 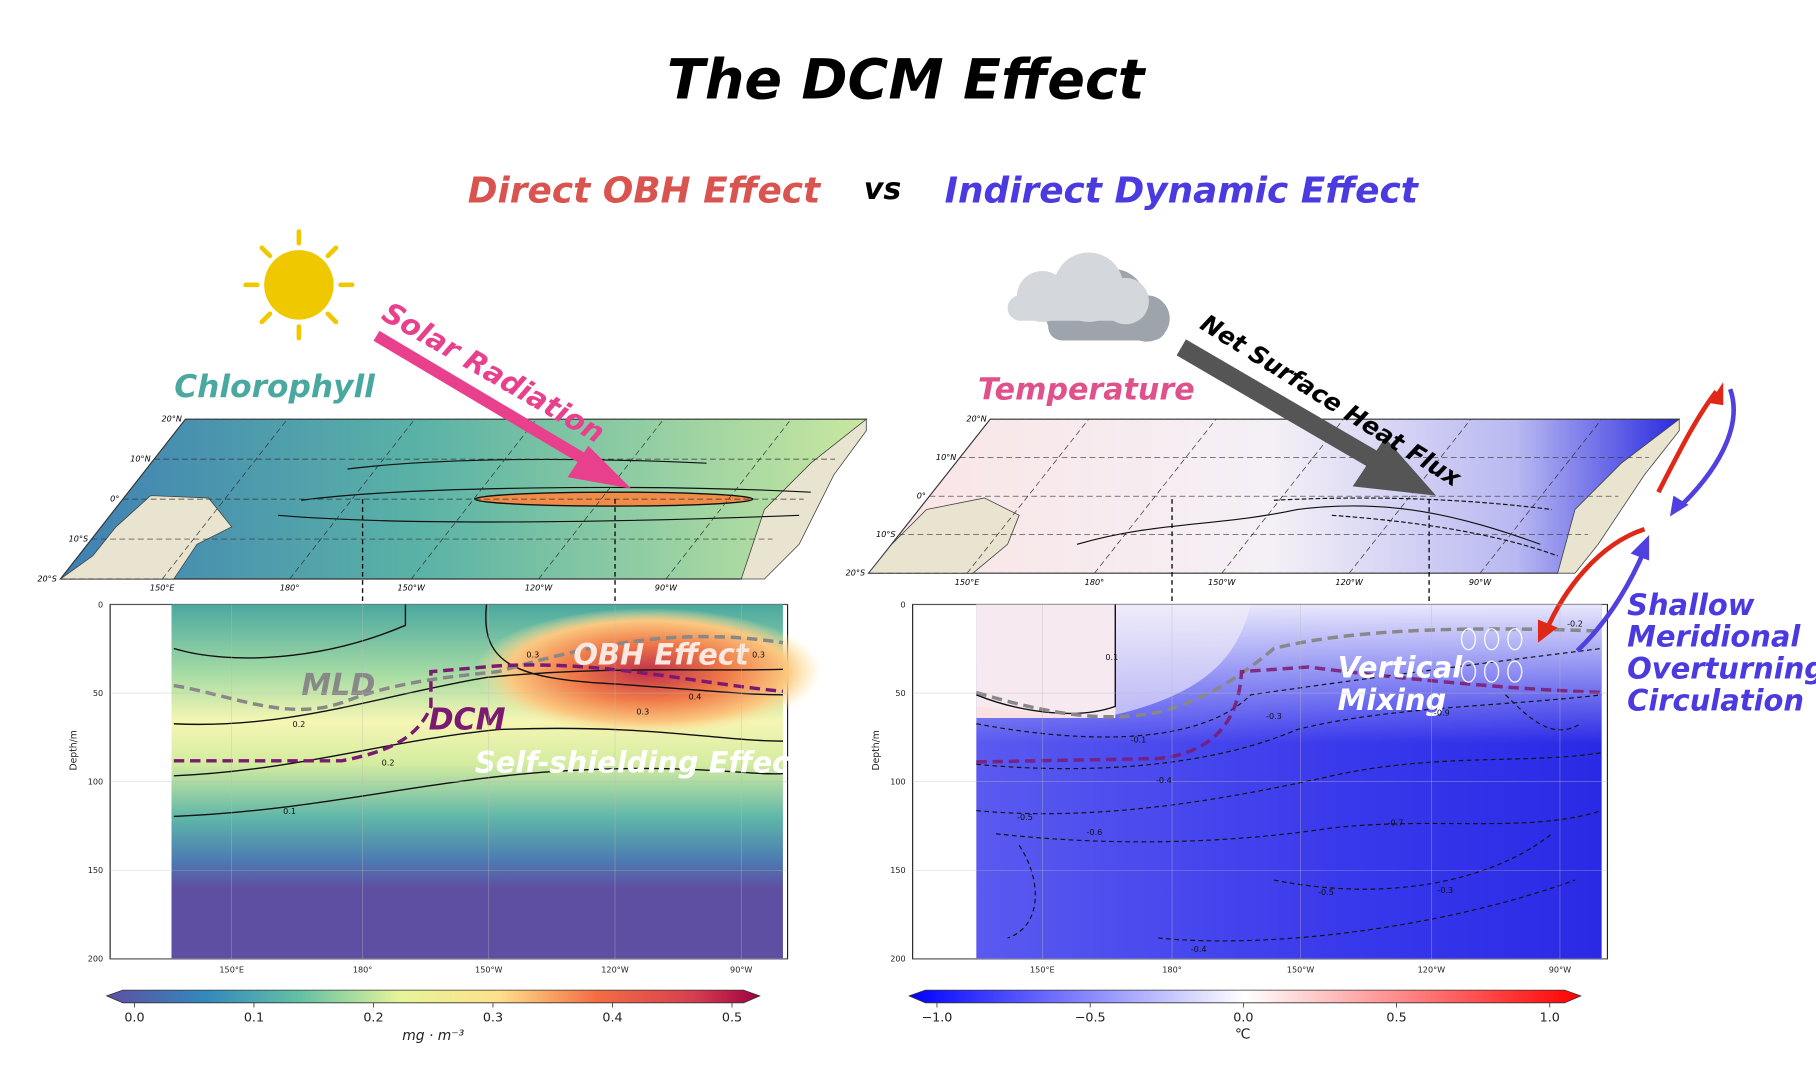 What do you see at coordinates (1636, 517) in the screenshot?
I see `circulation-arrows` at bounding box center [1636, 517].